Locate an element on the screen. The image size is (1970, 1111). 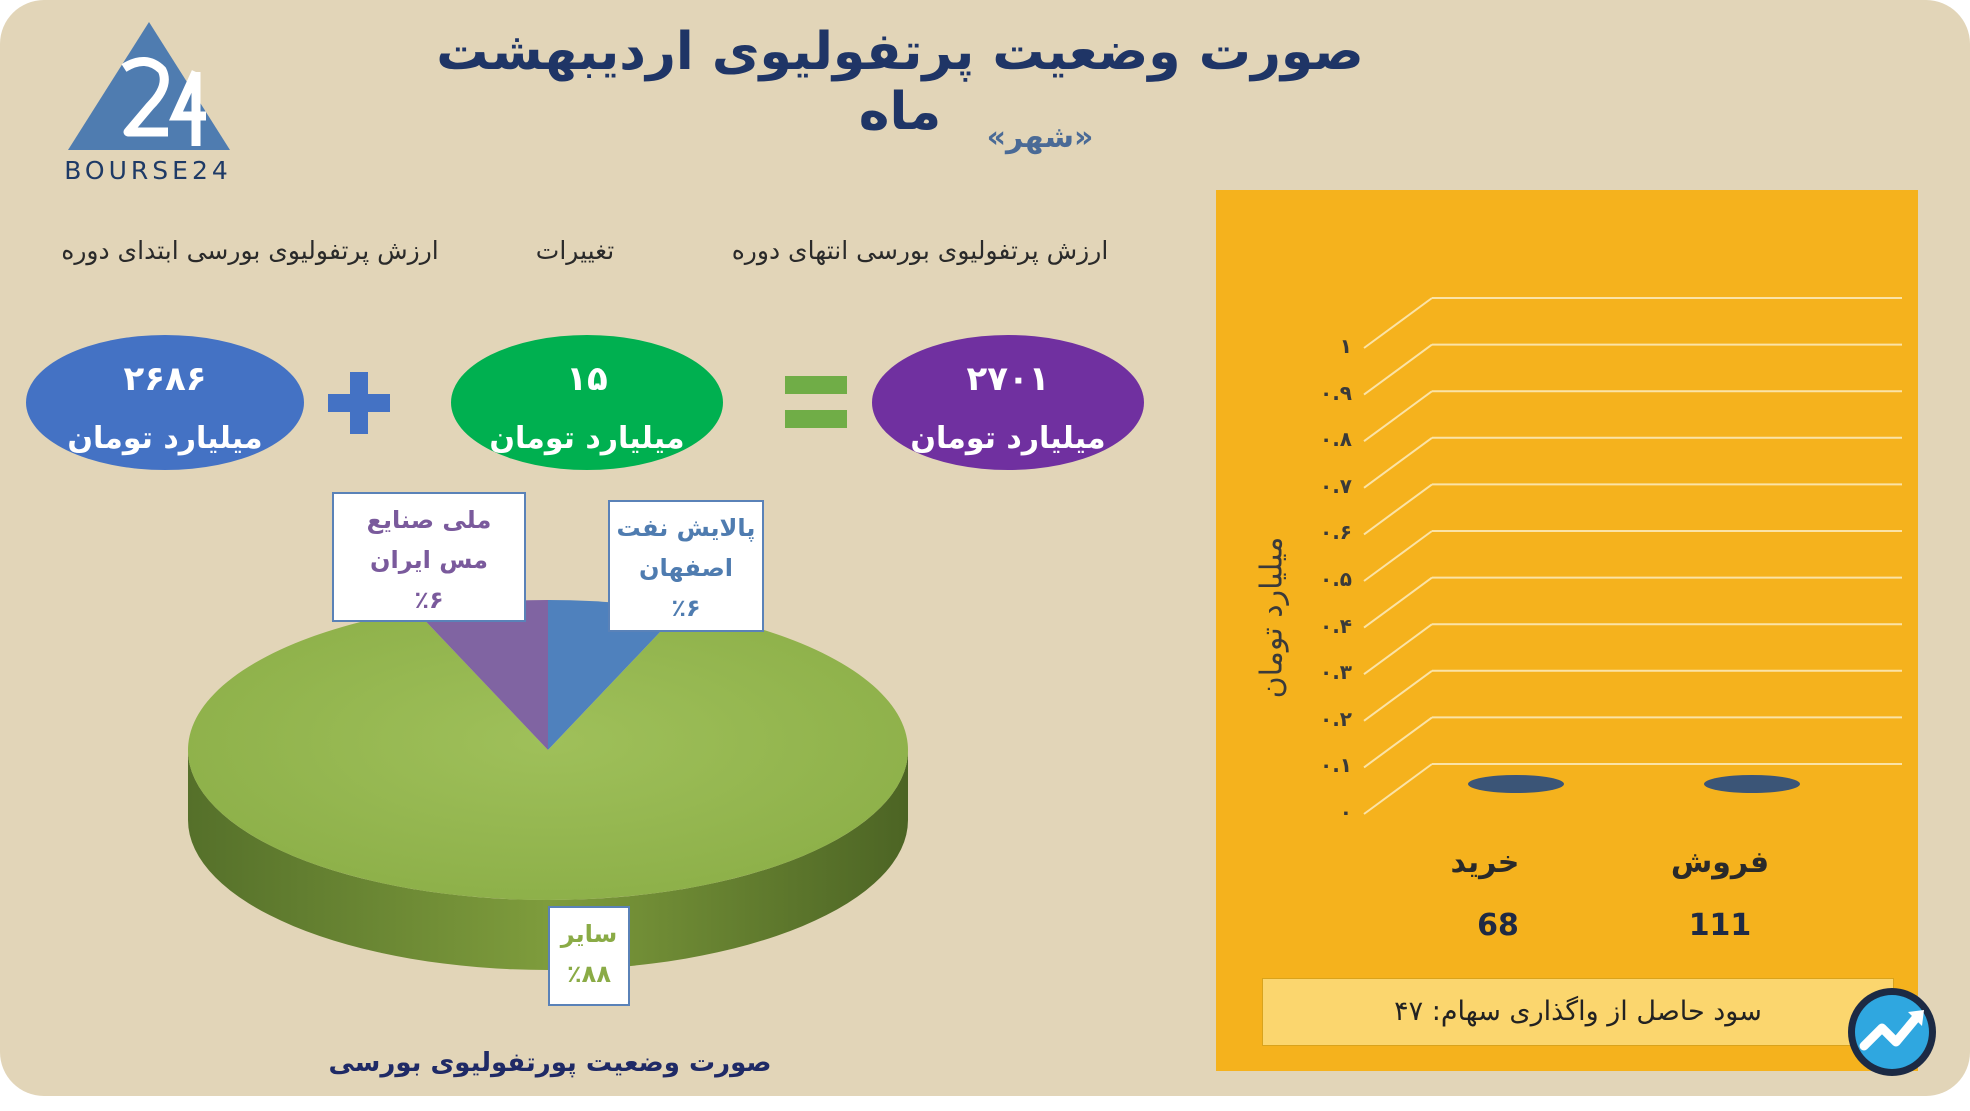
category-value-sell: 111 is located at coordinates (1720, 925).